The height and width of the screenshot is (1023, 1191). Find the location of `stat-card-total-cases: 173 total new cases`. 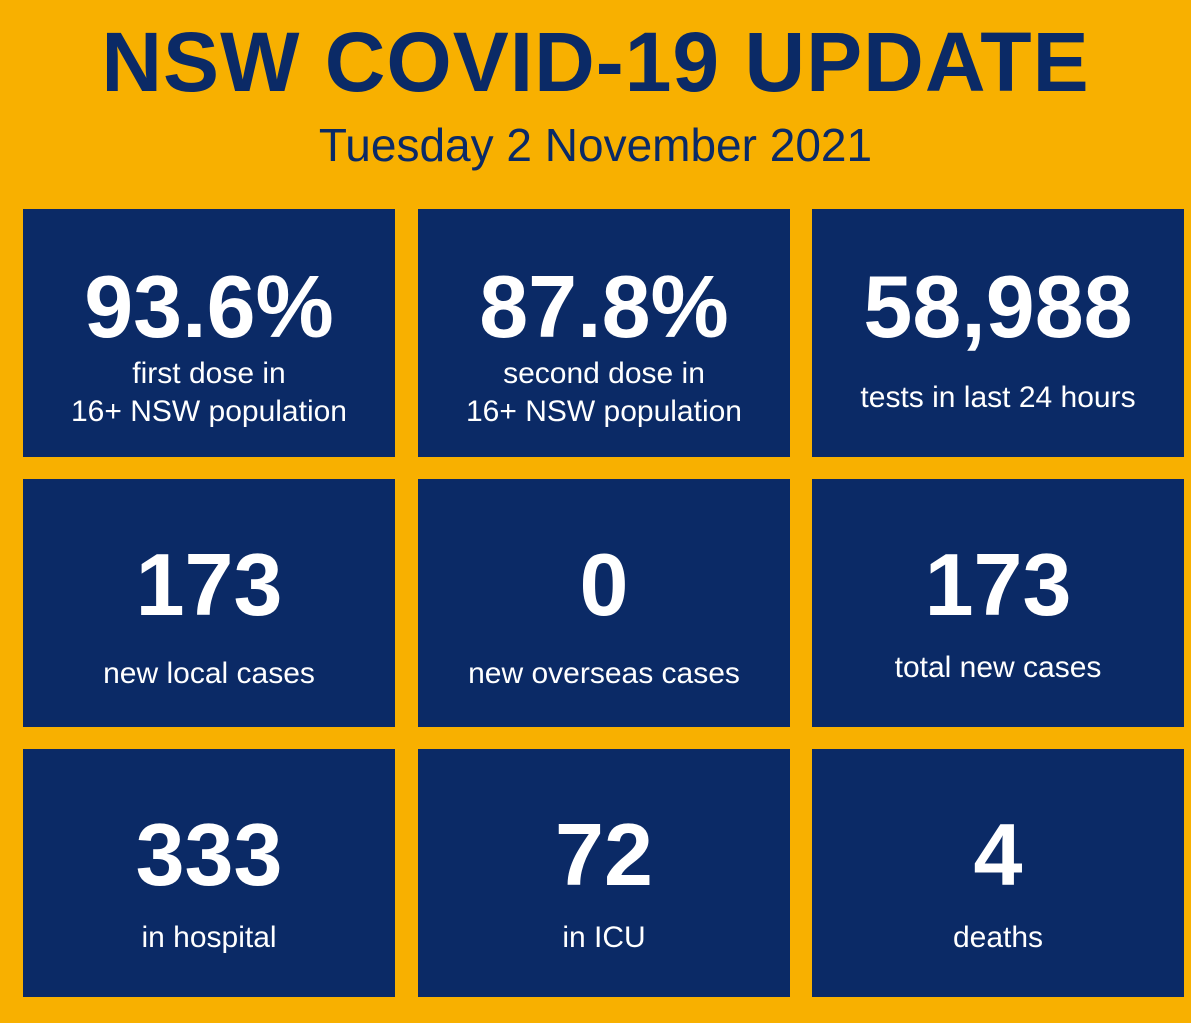

stat-card-total-cases: 173 total new cases is located at coordinates (998, 603).